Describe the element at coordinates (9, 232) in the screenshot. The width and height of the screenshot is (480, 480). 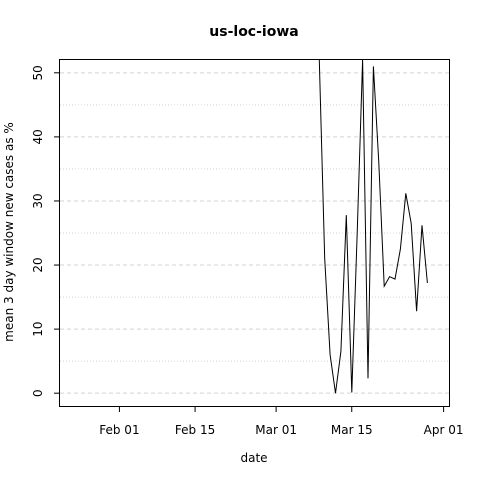
I see `y-axis-label: mean 3 day window new cases as %` at that location.